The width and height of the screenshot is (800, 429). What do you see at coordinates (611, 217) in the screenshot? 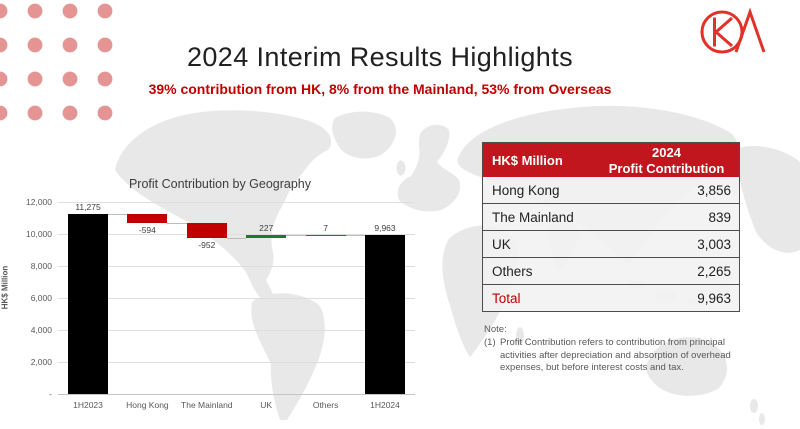
I see `table-row: The Mainland 839` at bounding box center [611, 217].